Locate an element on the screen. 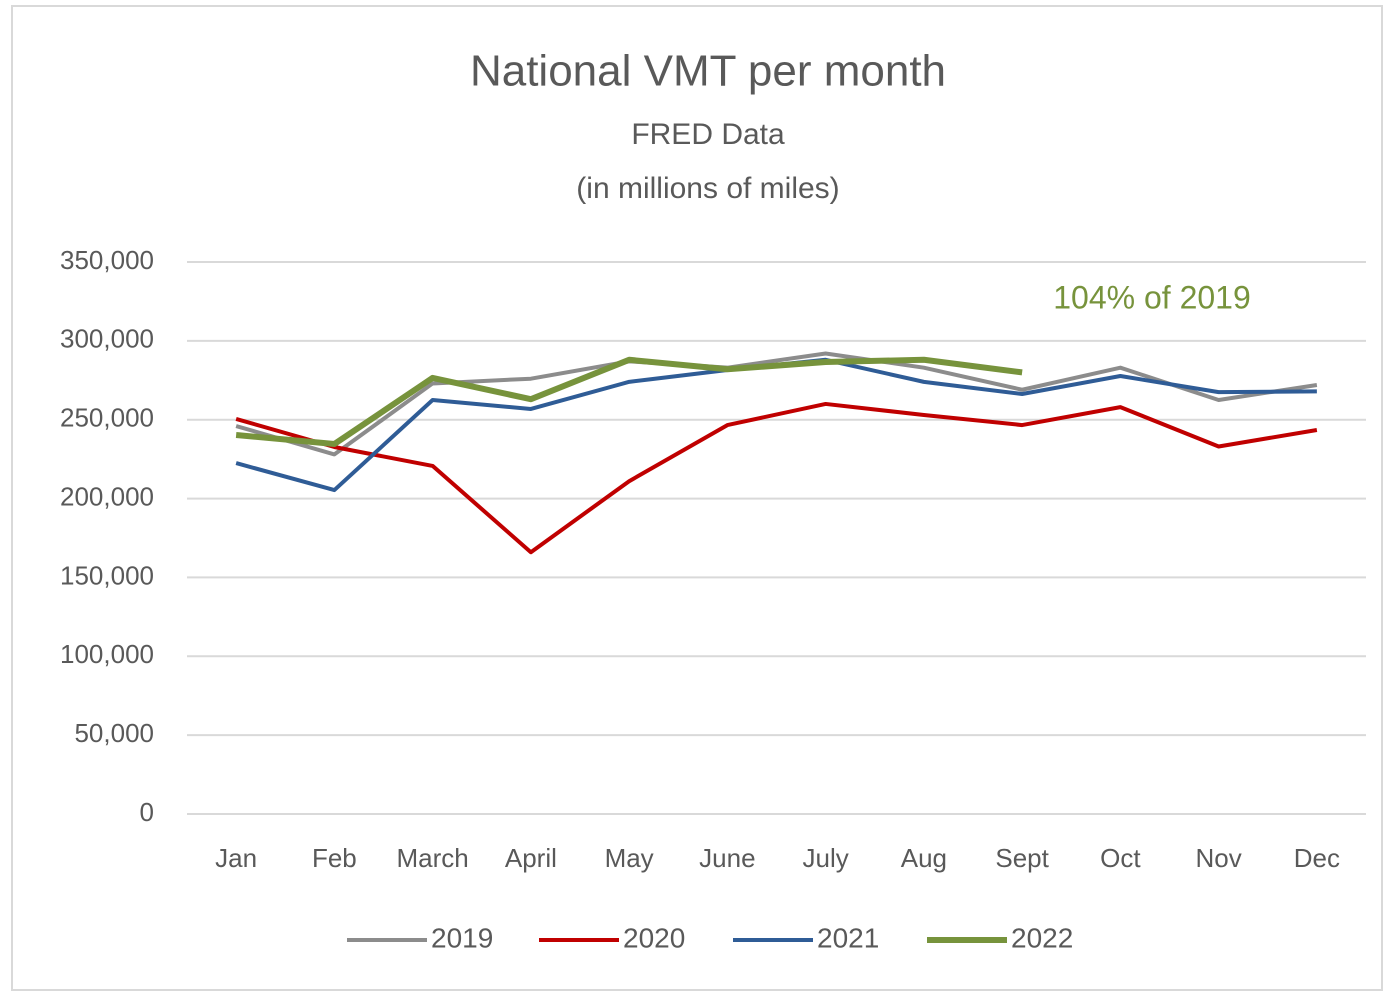 This screenshot has height=996, width=1388. x-tick-label: Nov is located at coordinates (1219, 858).